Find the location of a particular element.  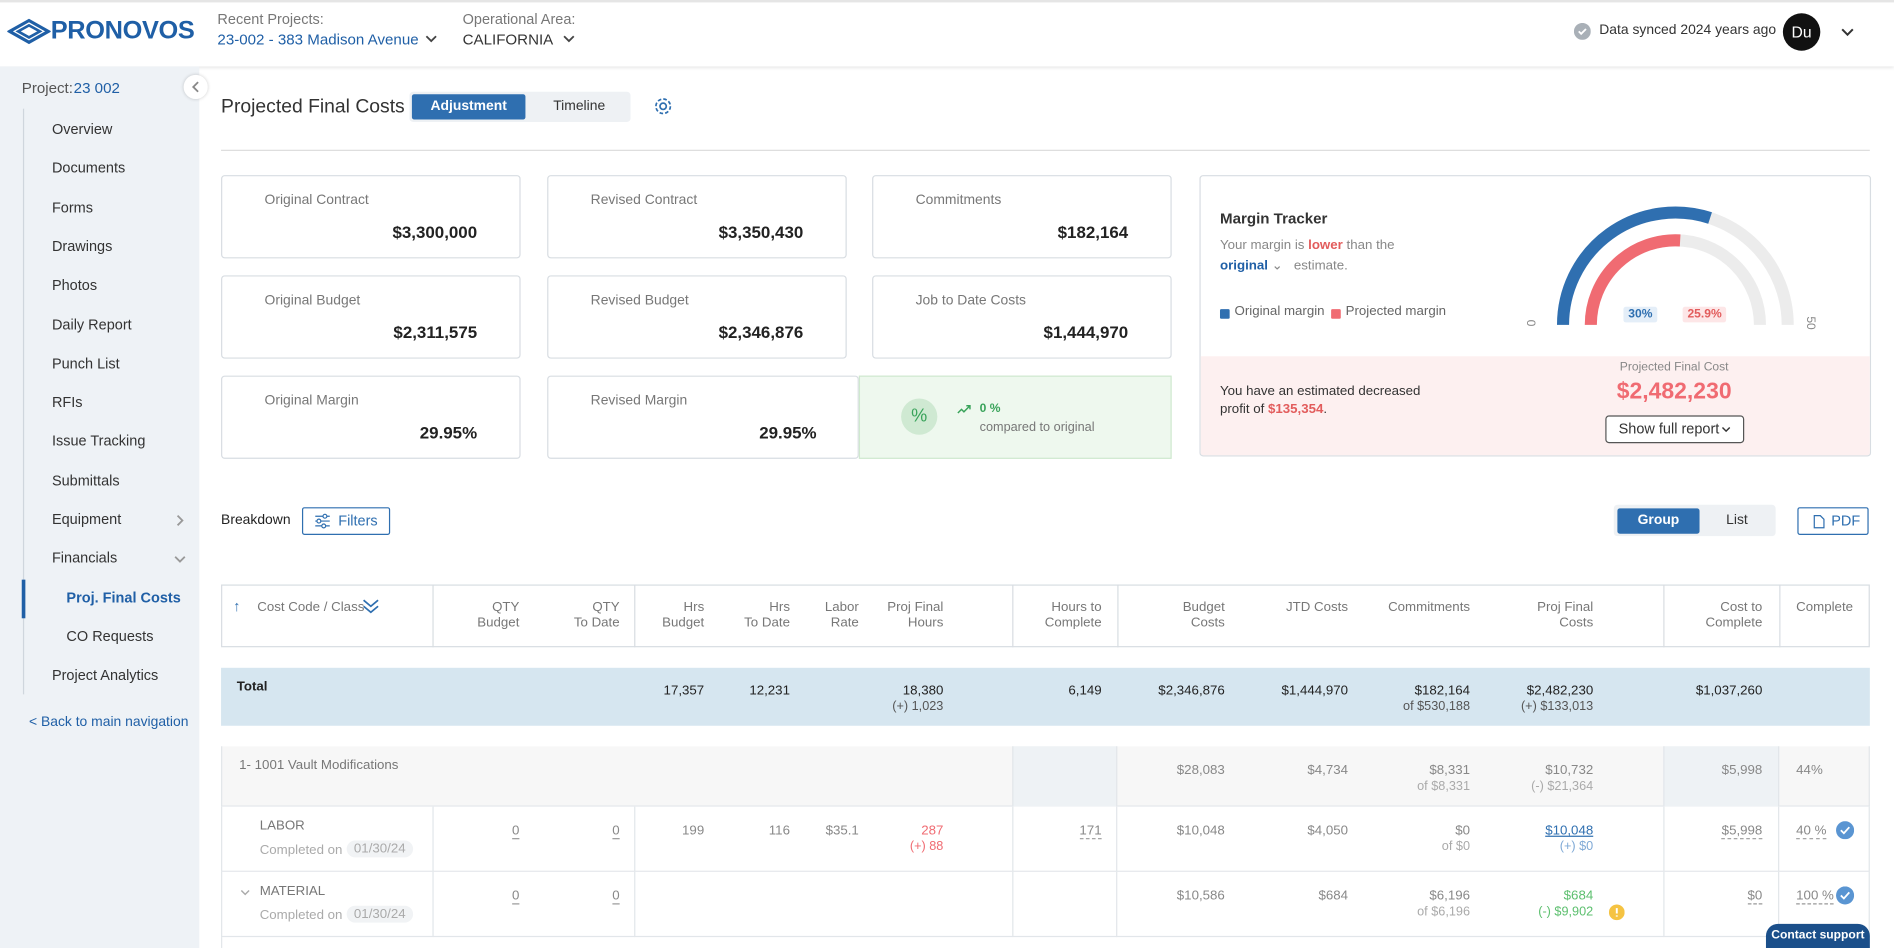

full-report-button: Show full report is located at coordinates (1675, 429).